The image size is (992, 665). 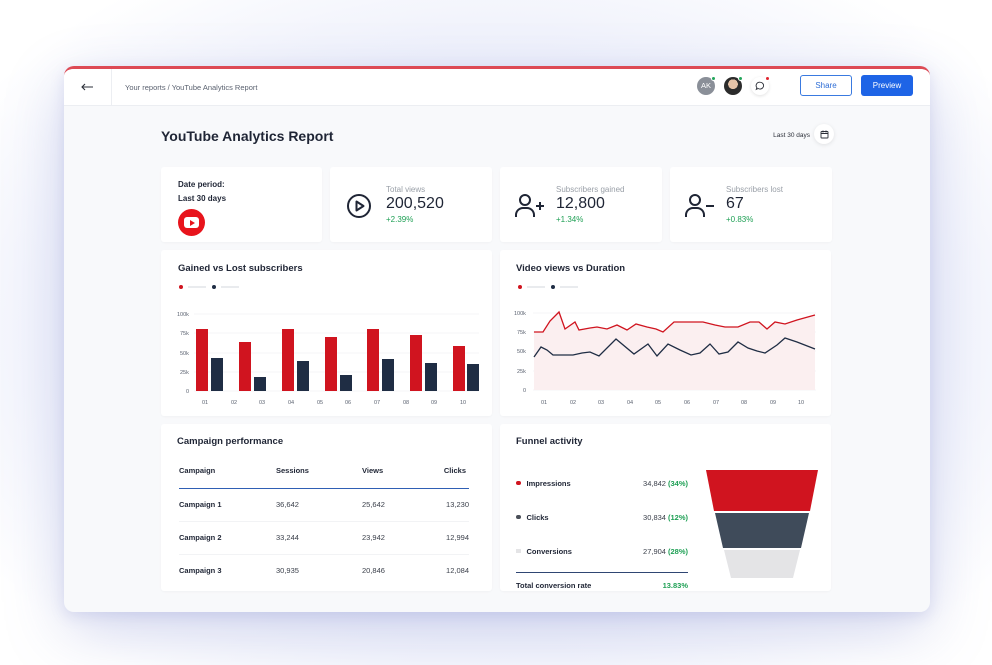 I want to click on avatar-ak: AK, so click(x=706, y=85).